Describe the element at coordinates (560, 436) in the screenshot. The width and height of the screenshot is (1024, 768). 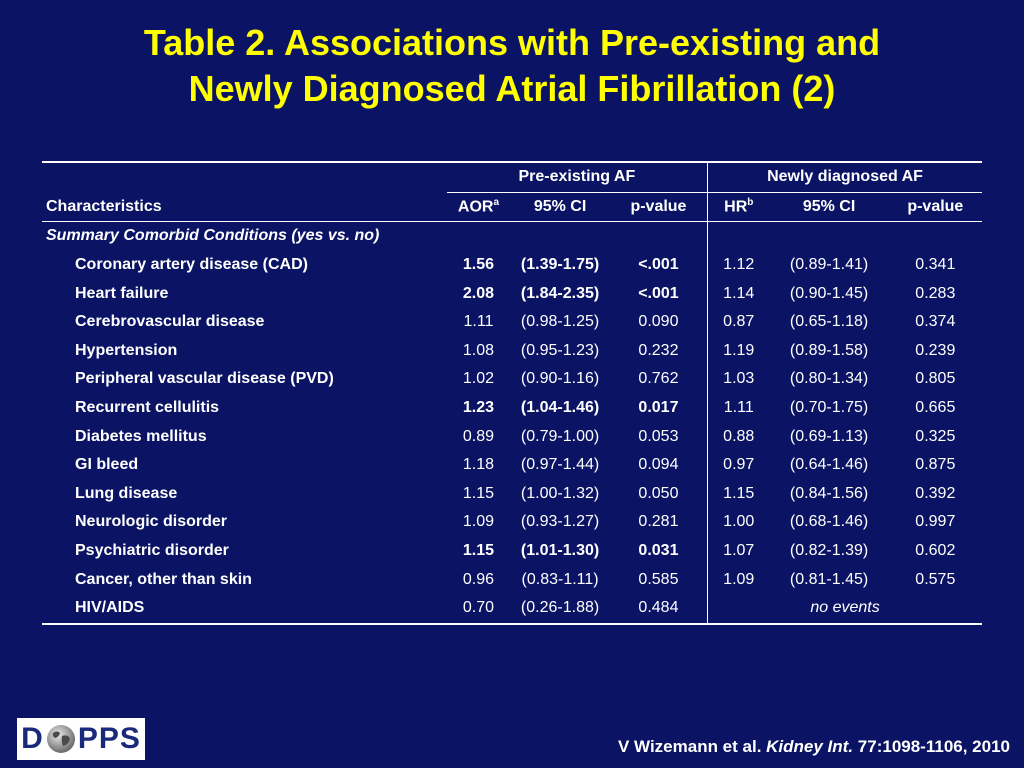
I see `cell-ci-pre: (0.79-1.00)` at that location.